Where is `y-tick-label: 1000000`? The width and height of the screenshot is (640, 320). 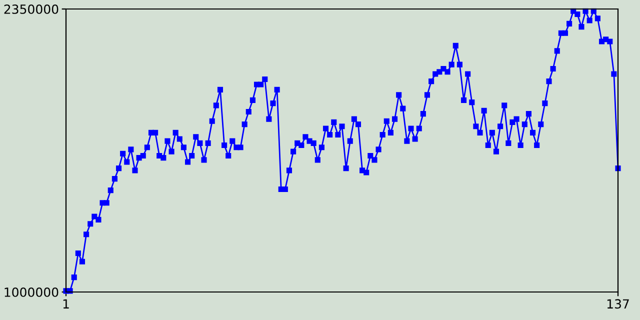
y-tick-label: 1000000 is located at coordinates (31, 292).